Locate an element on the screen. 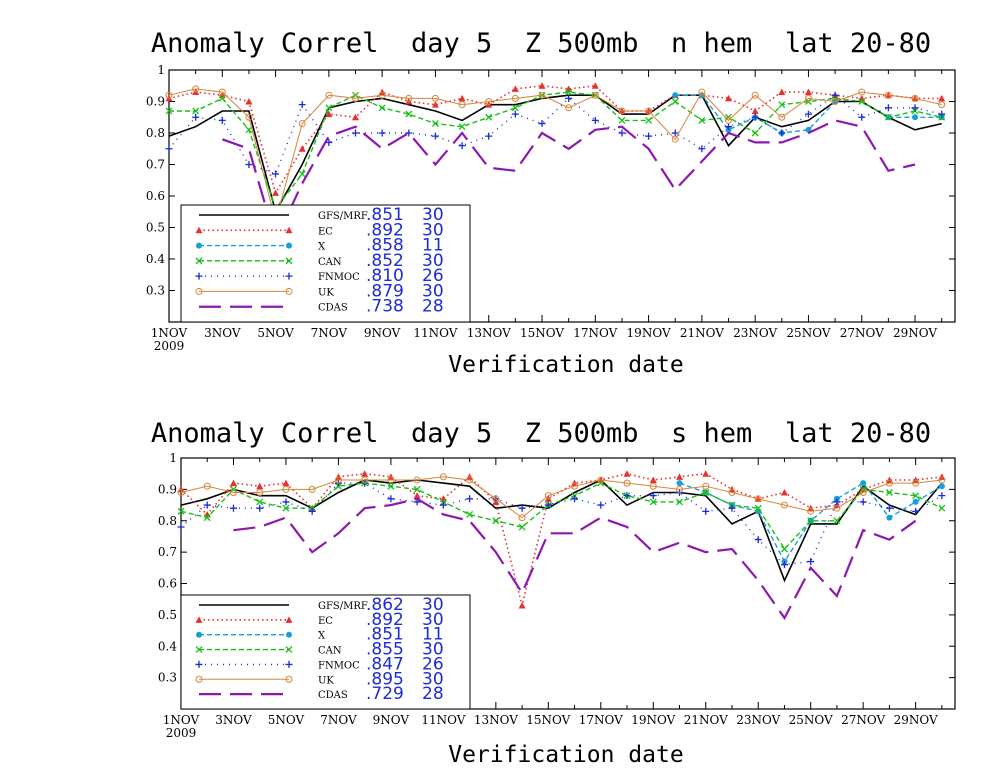  legend-count: 26 is located at coordinates (433, 276).